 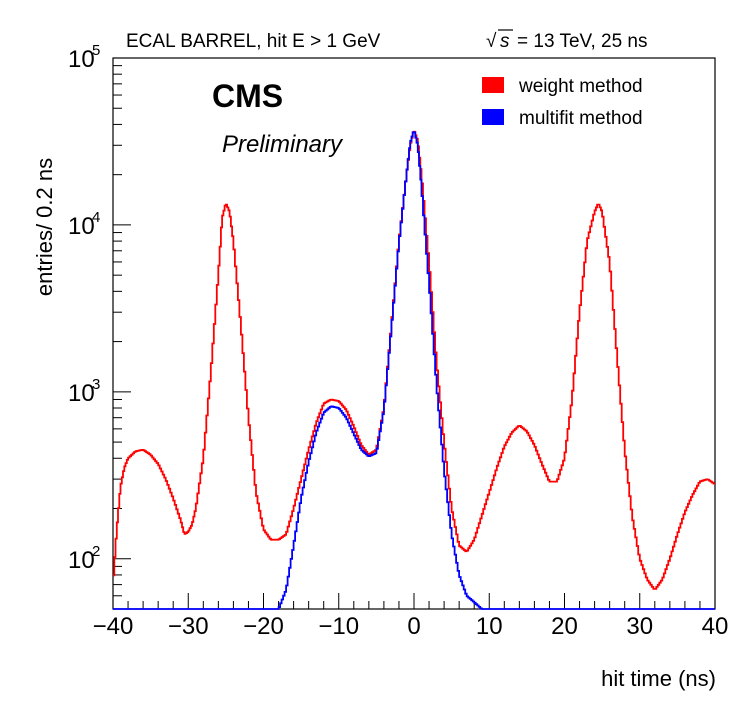 I want to click on x-tick-label: −10, so click(x=338, y=626).